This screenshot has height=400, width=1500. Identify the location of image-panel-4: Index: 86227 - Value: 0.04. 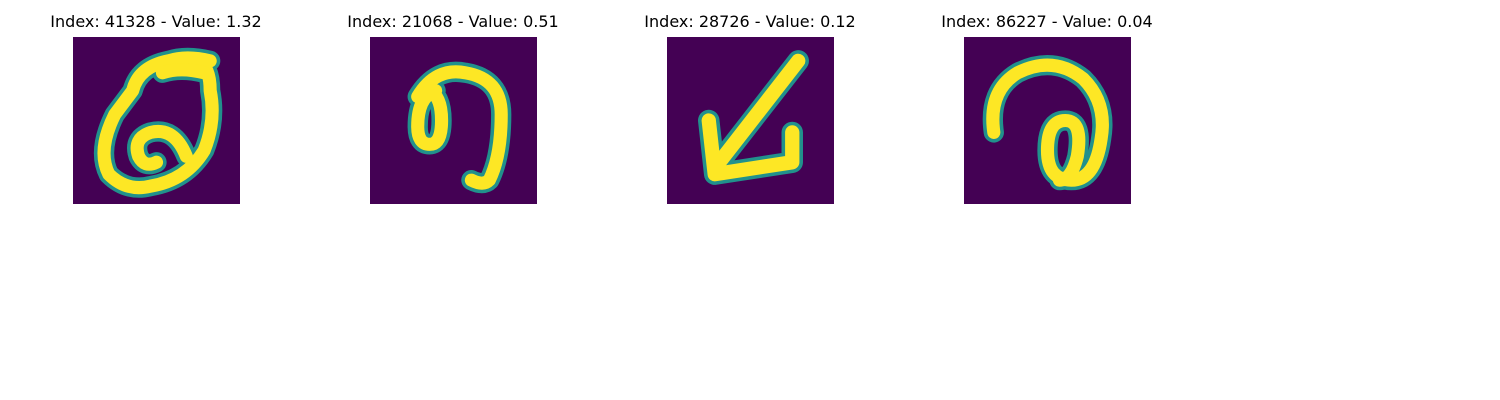
(1047, 105).